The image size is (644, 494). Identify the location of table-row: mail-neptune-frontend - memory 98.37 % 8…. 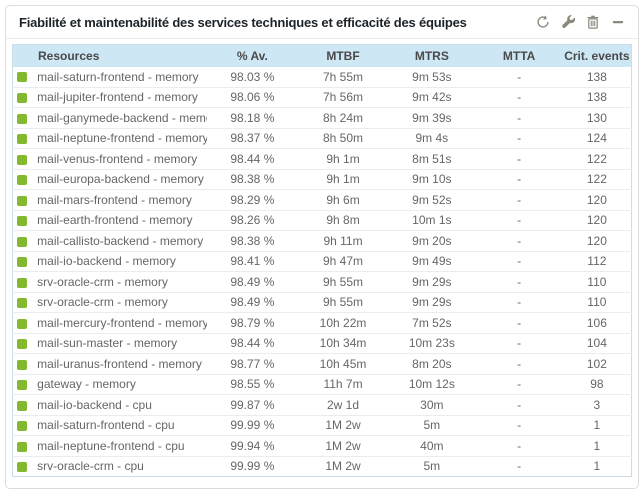
(322, 138).